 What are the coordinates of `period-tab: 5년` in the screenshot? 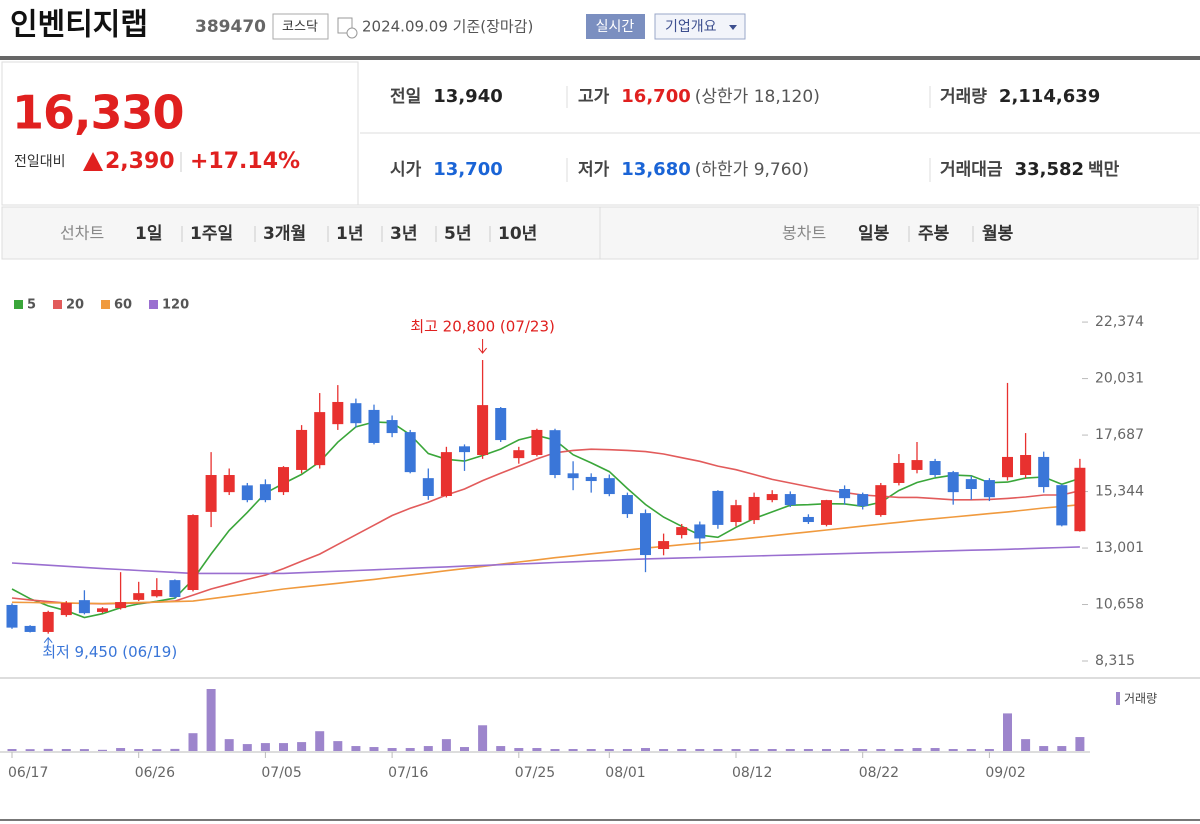 It's located at (457, 234).